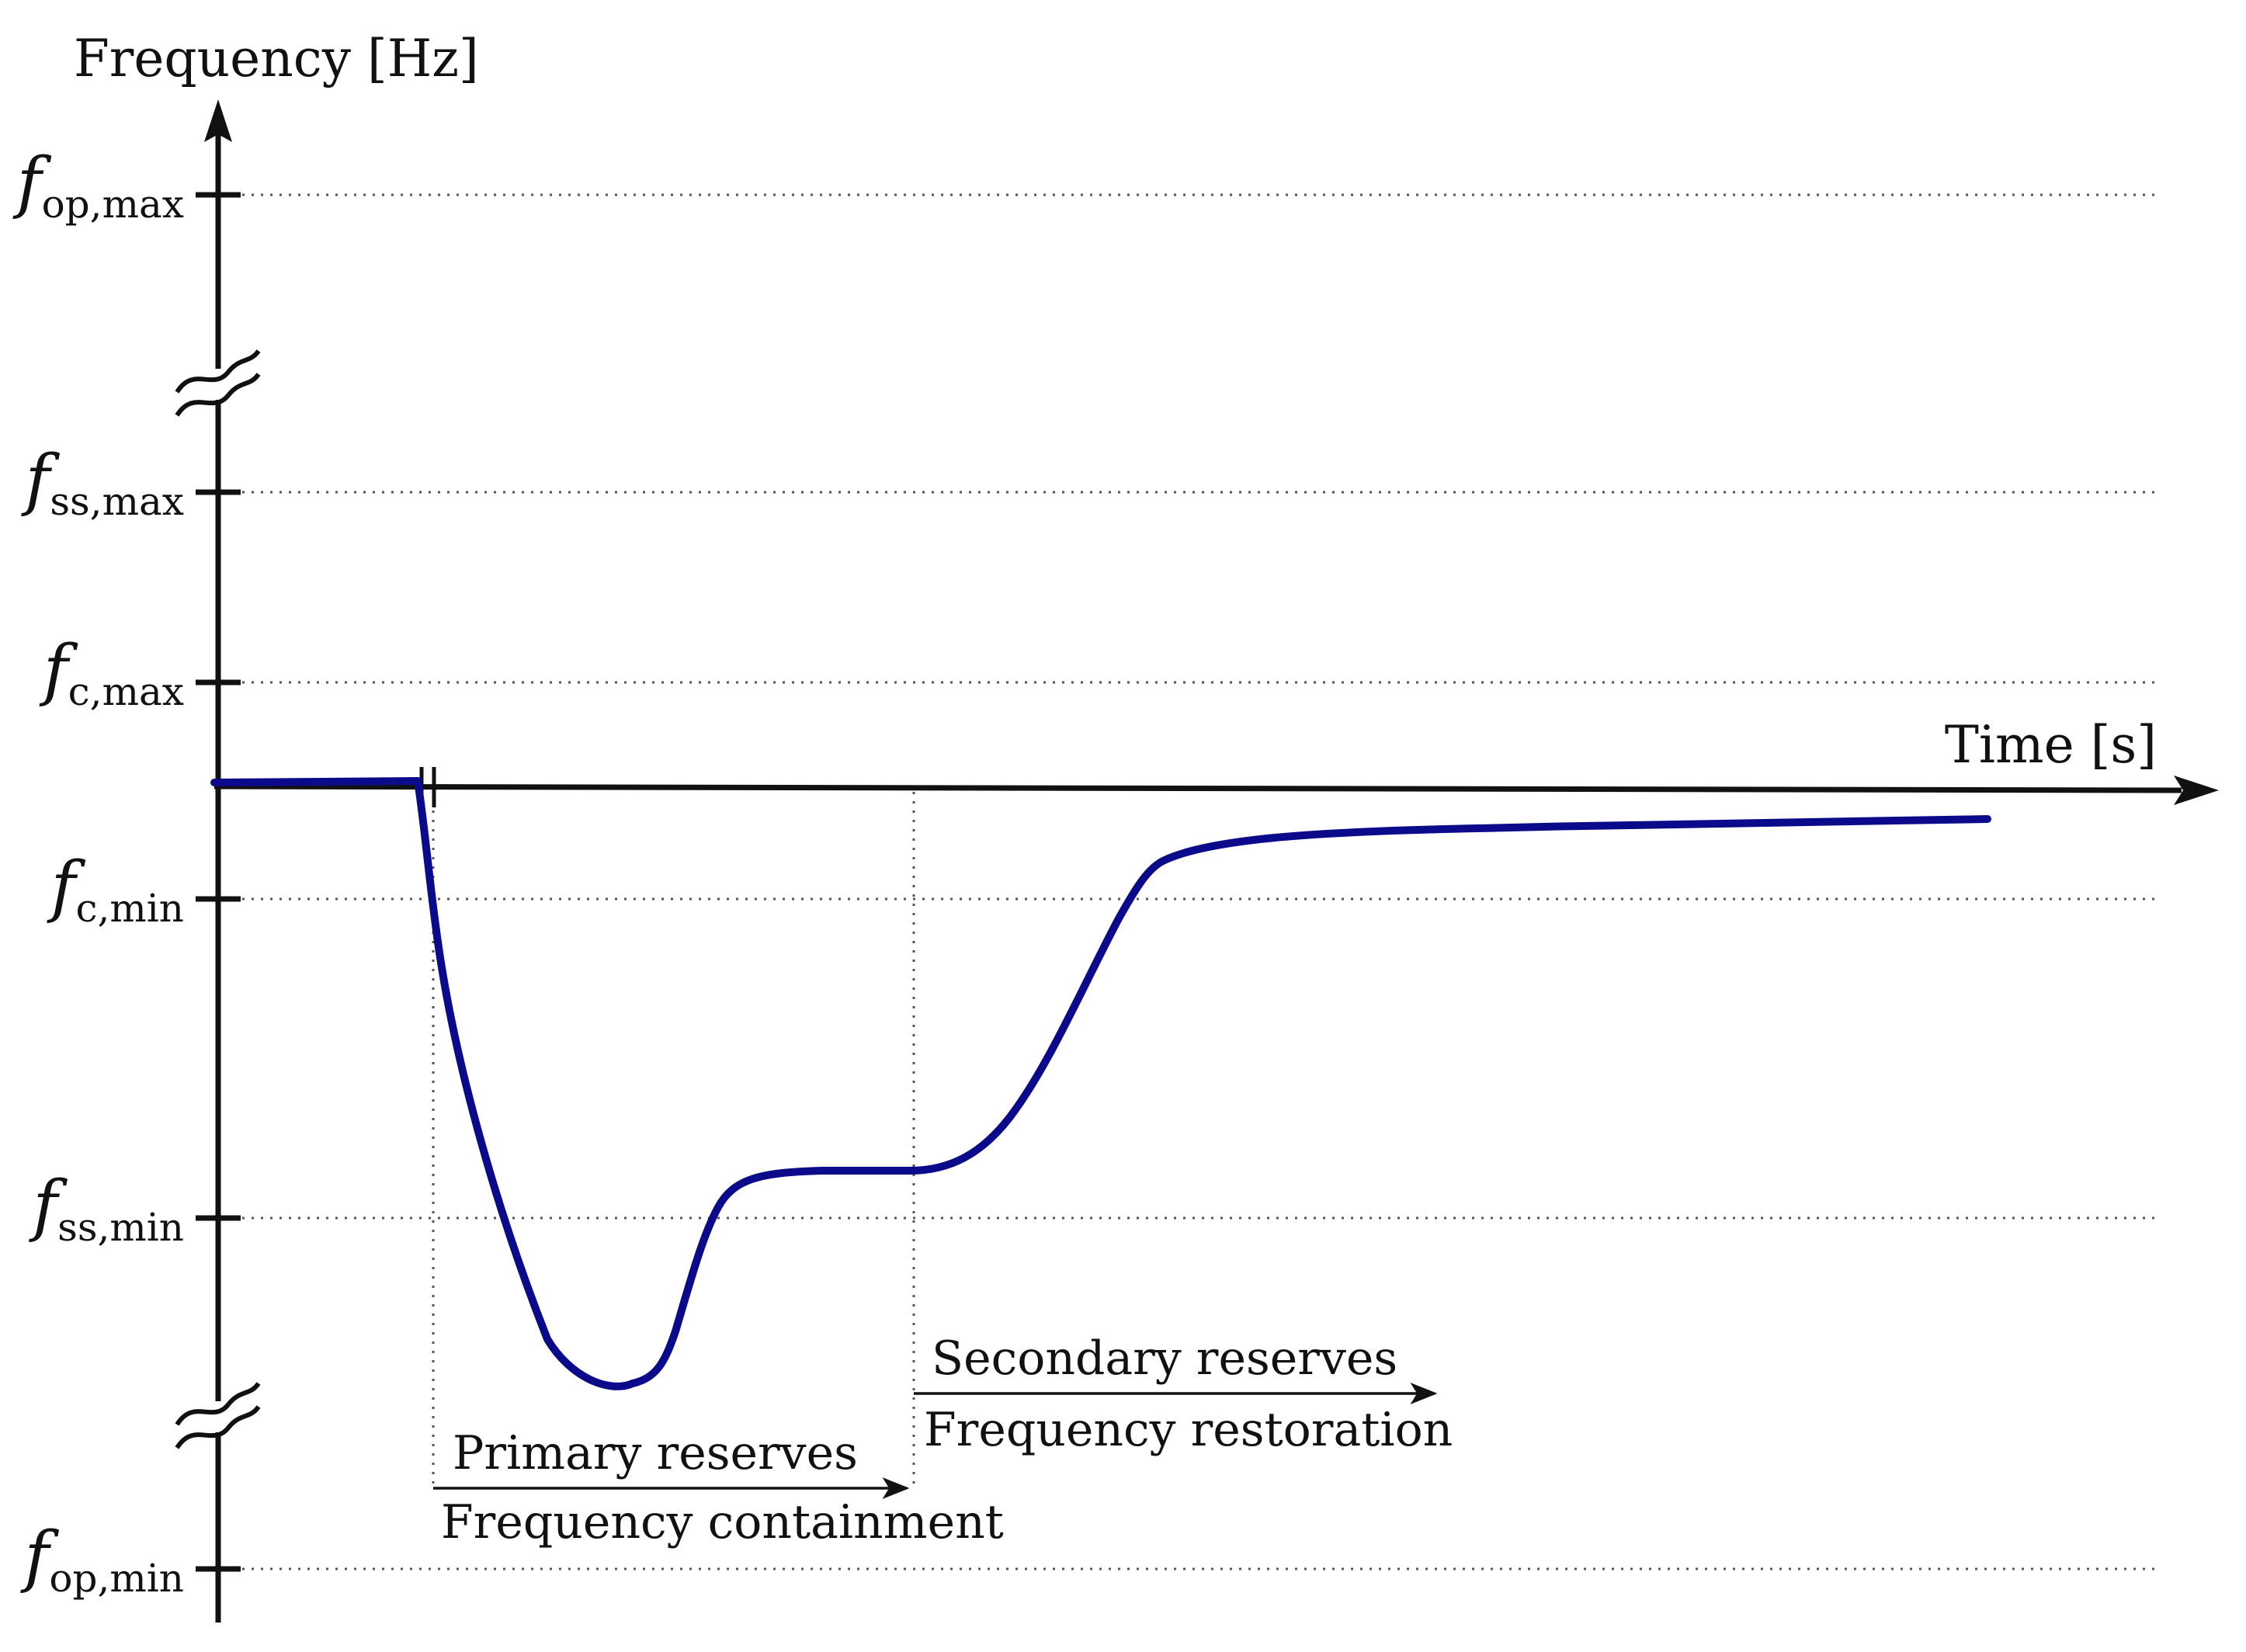  Describe the element at coordinates (126, 691) in the screenshot. I see `tick-subscript: c,max` at that location.